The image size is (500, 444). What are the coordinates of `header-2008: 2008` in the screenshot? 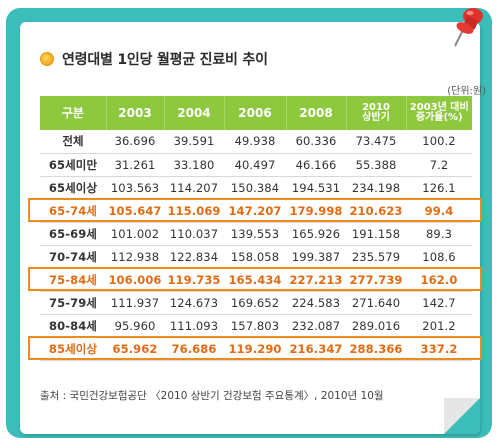 It's located at (316, 113).